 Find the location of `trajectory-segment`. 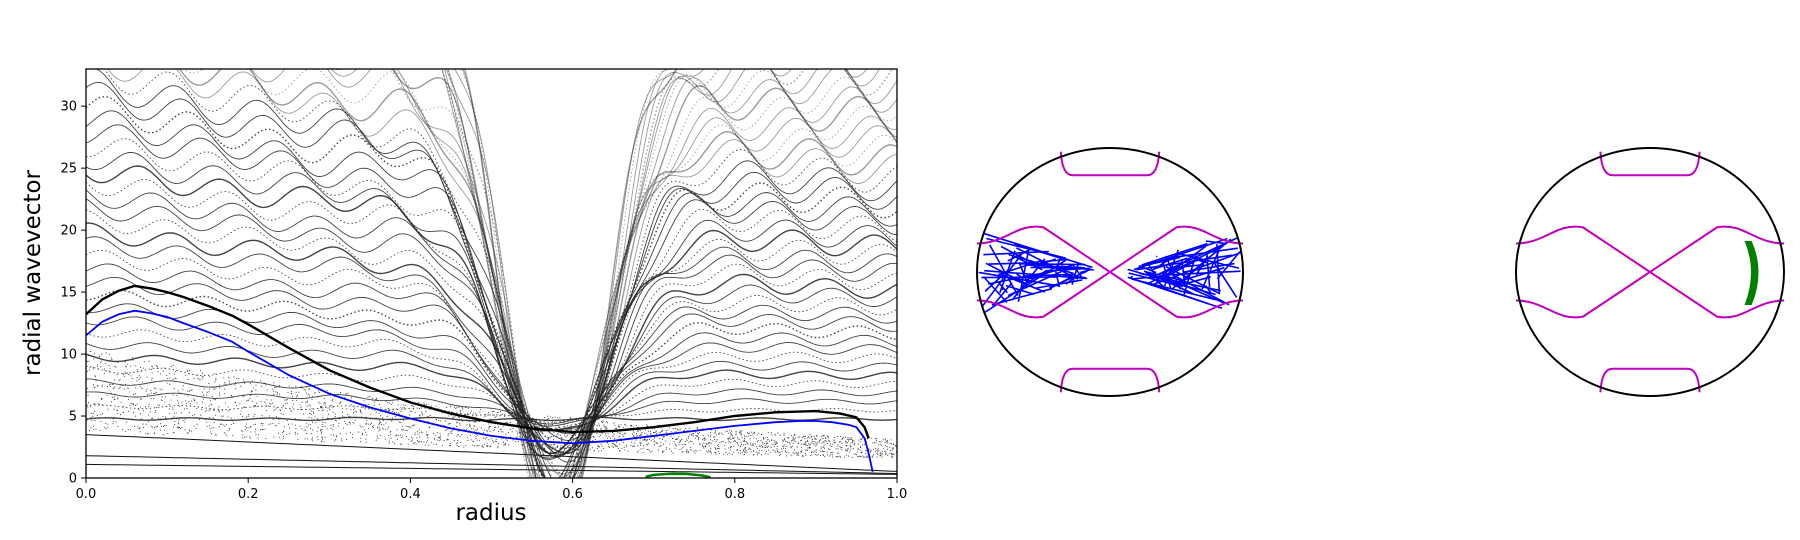

trajectory-segment is located at coordinates (1045, 263).